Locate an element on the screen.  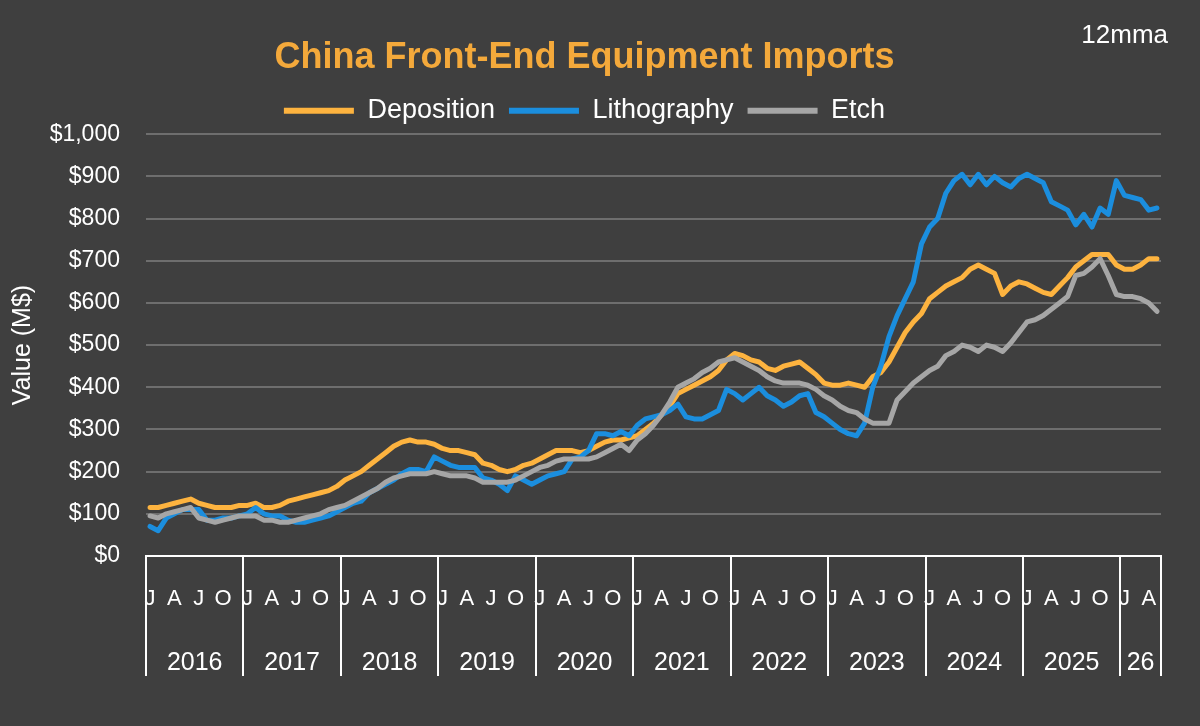
y-tick-label: $0 is located at coordinates (107, 554).